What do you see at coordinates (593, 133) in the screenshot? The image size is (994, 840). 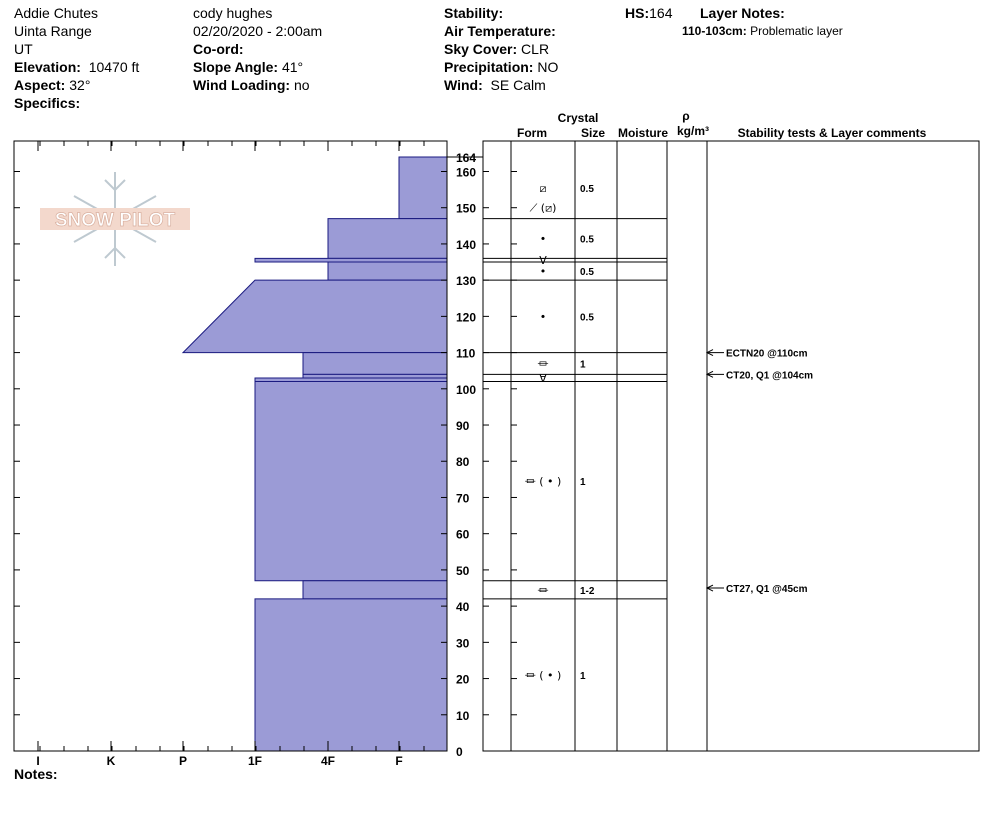 I see `table-column-header: Size` at bounding box center [593, 133].